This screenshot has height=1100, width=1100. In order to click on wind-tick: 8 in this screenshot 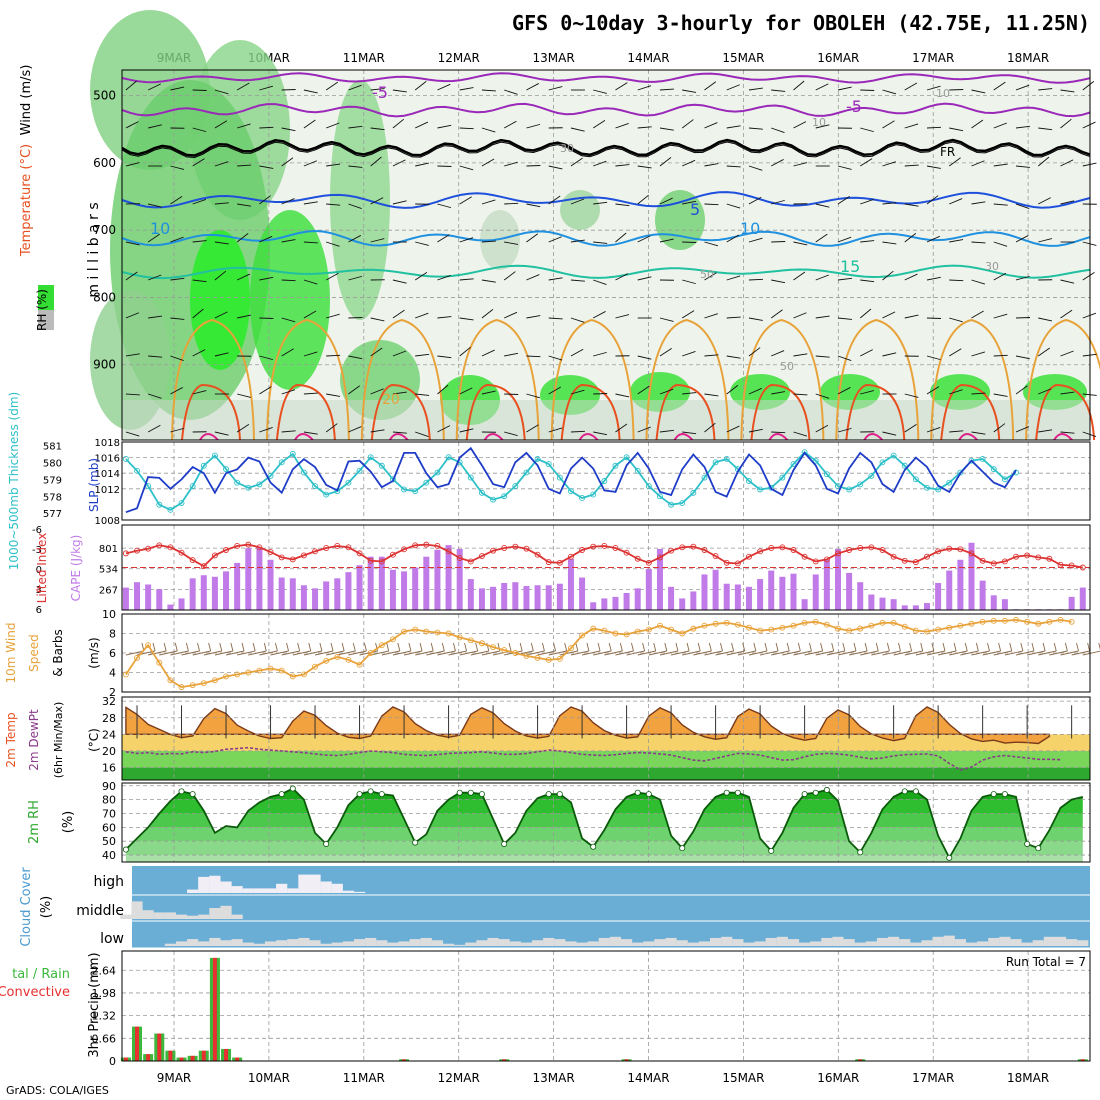, I will do `click(112, 634)`.